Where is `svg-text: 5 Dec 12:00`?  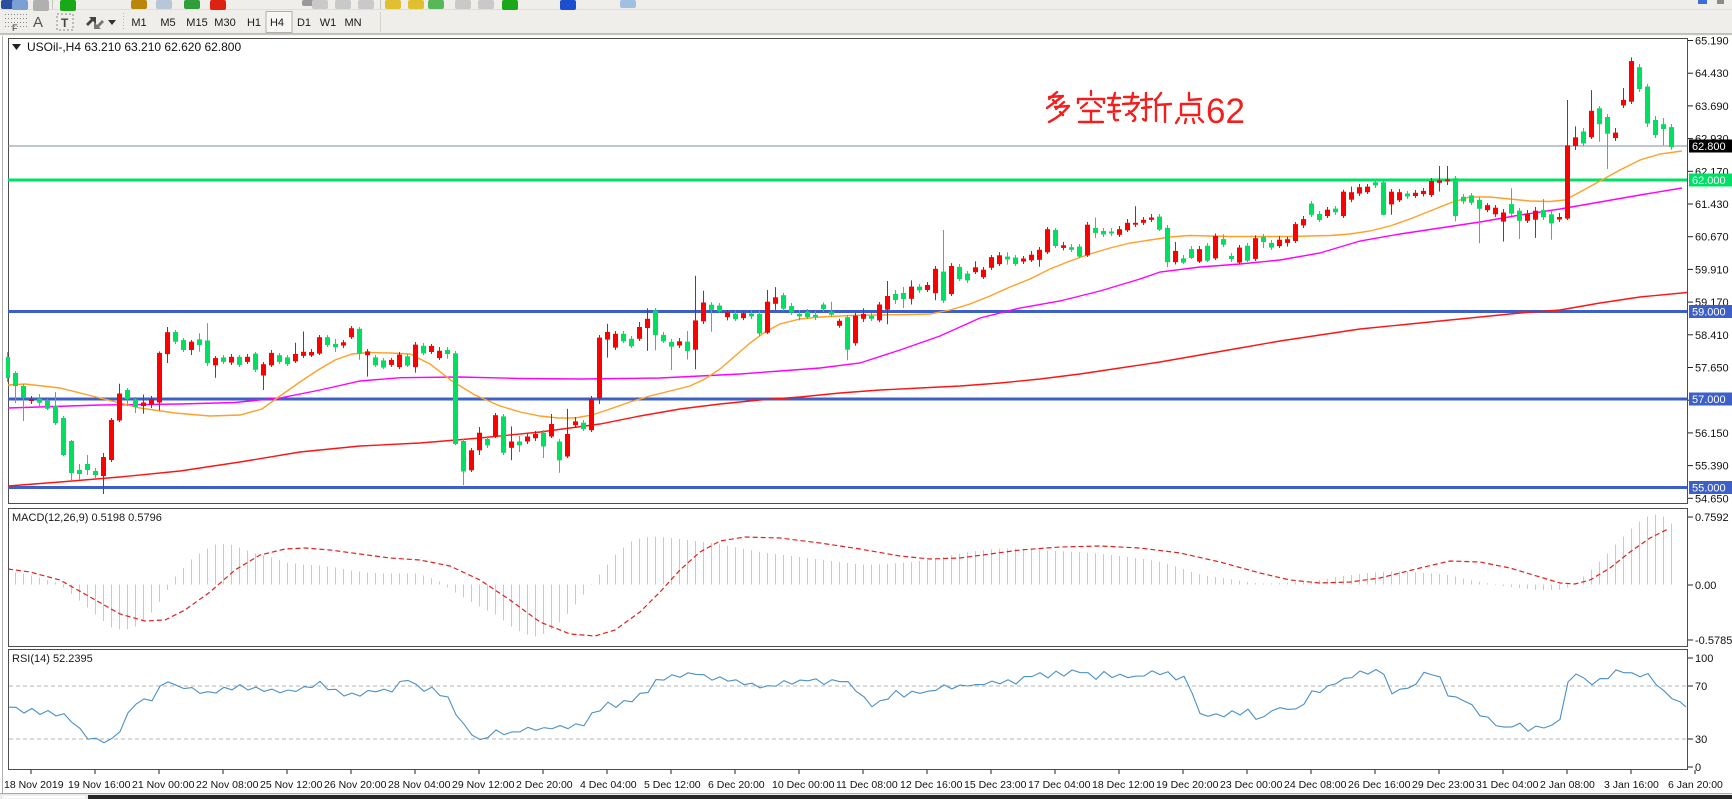
svg-text: 5 Dec 12:00 is located at coordinates (672, 785).